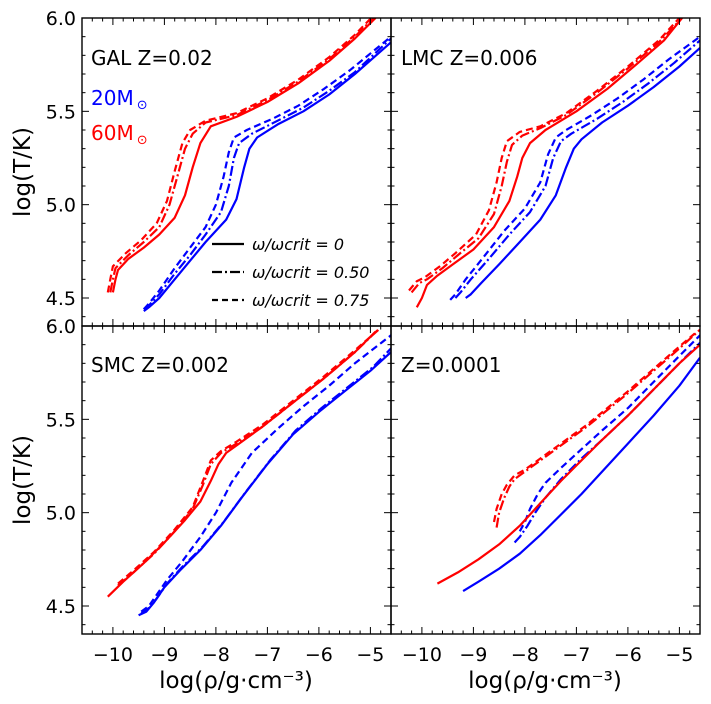 The width and height of the screenshot is (711, 704). Describe the element at coordinates (310, 300) in the screenshot. I see `legend-label: ω/ωcrit = 0.75` at that location.